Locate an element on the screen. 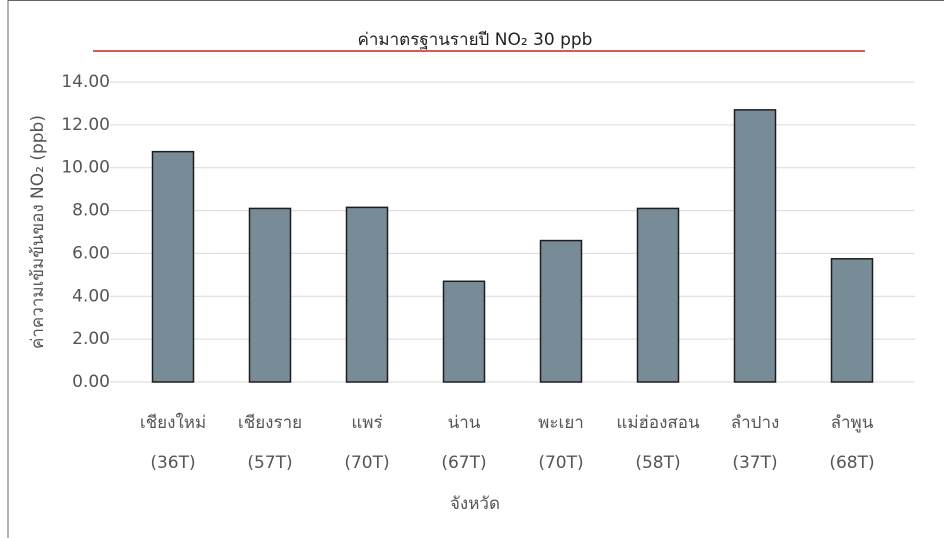 The image size is (944, 538). y-axis-label: ค่าความเข้มข้นของ NO₂ (ppb) is located at coordinates (38, 232).